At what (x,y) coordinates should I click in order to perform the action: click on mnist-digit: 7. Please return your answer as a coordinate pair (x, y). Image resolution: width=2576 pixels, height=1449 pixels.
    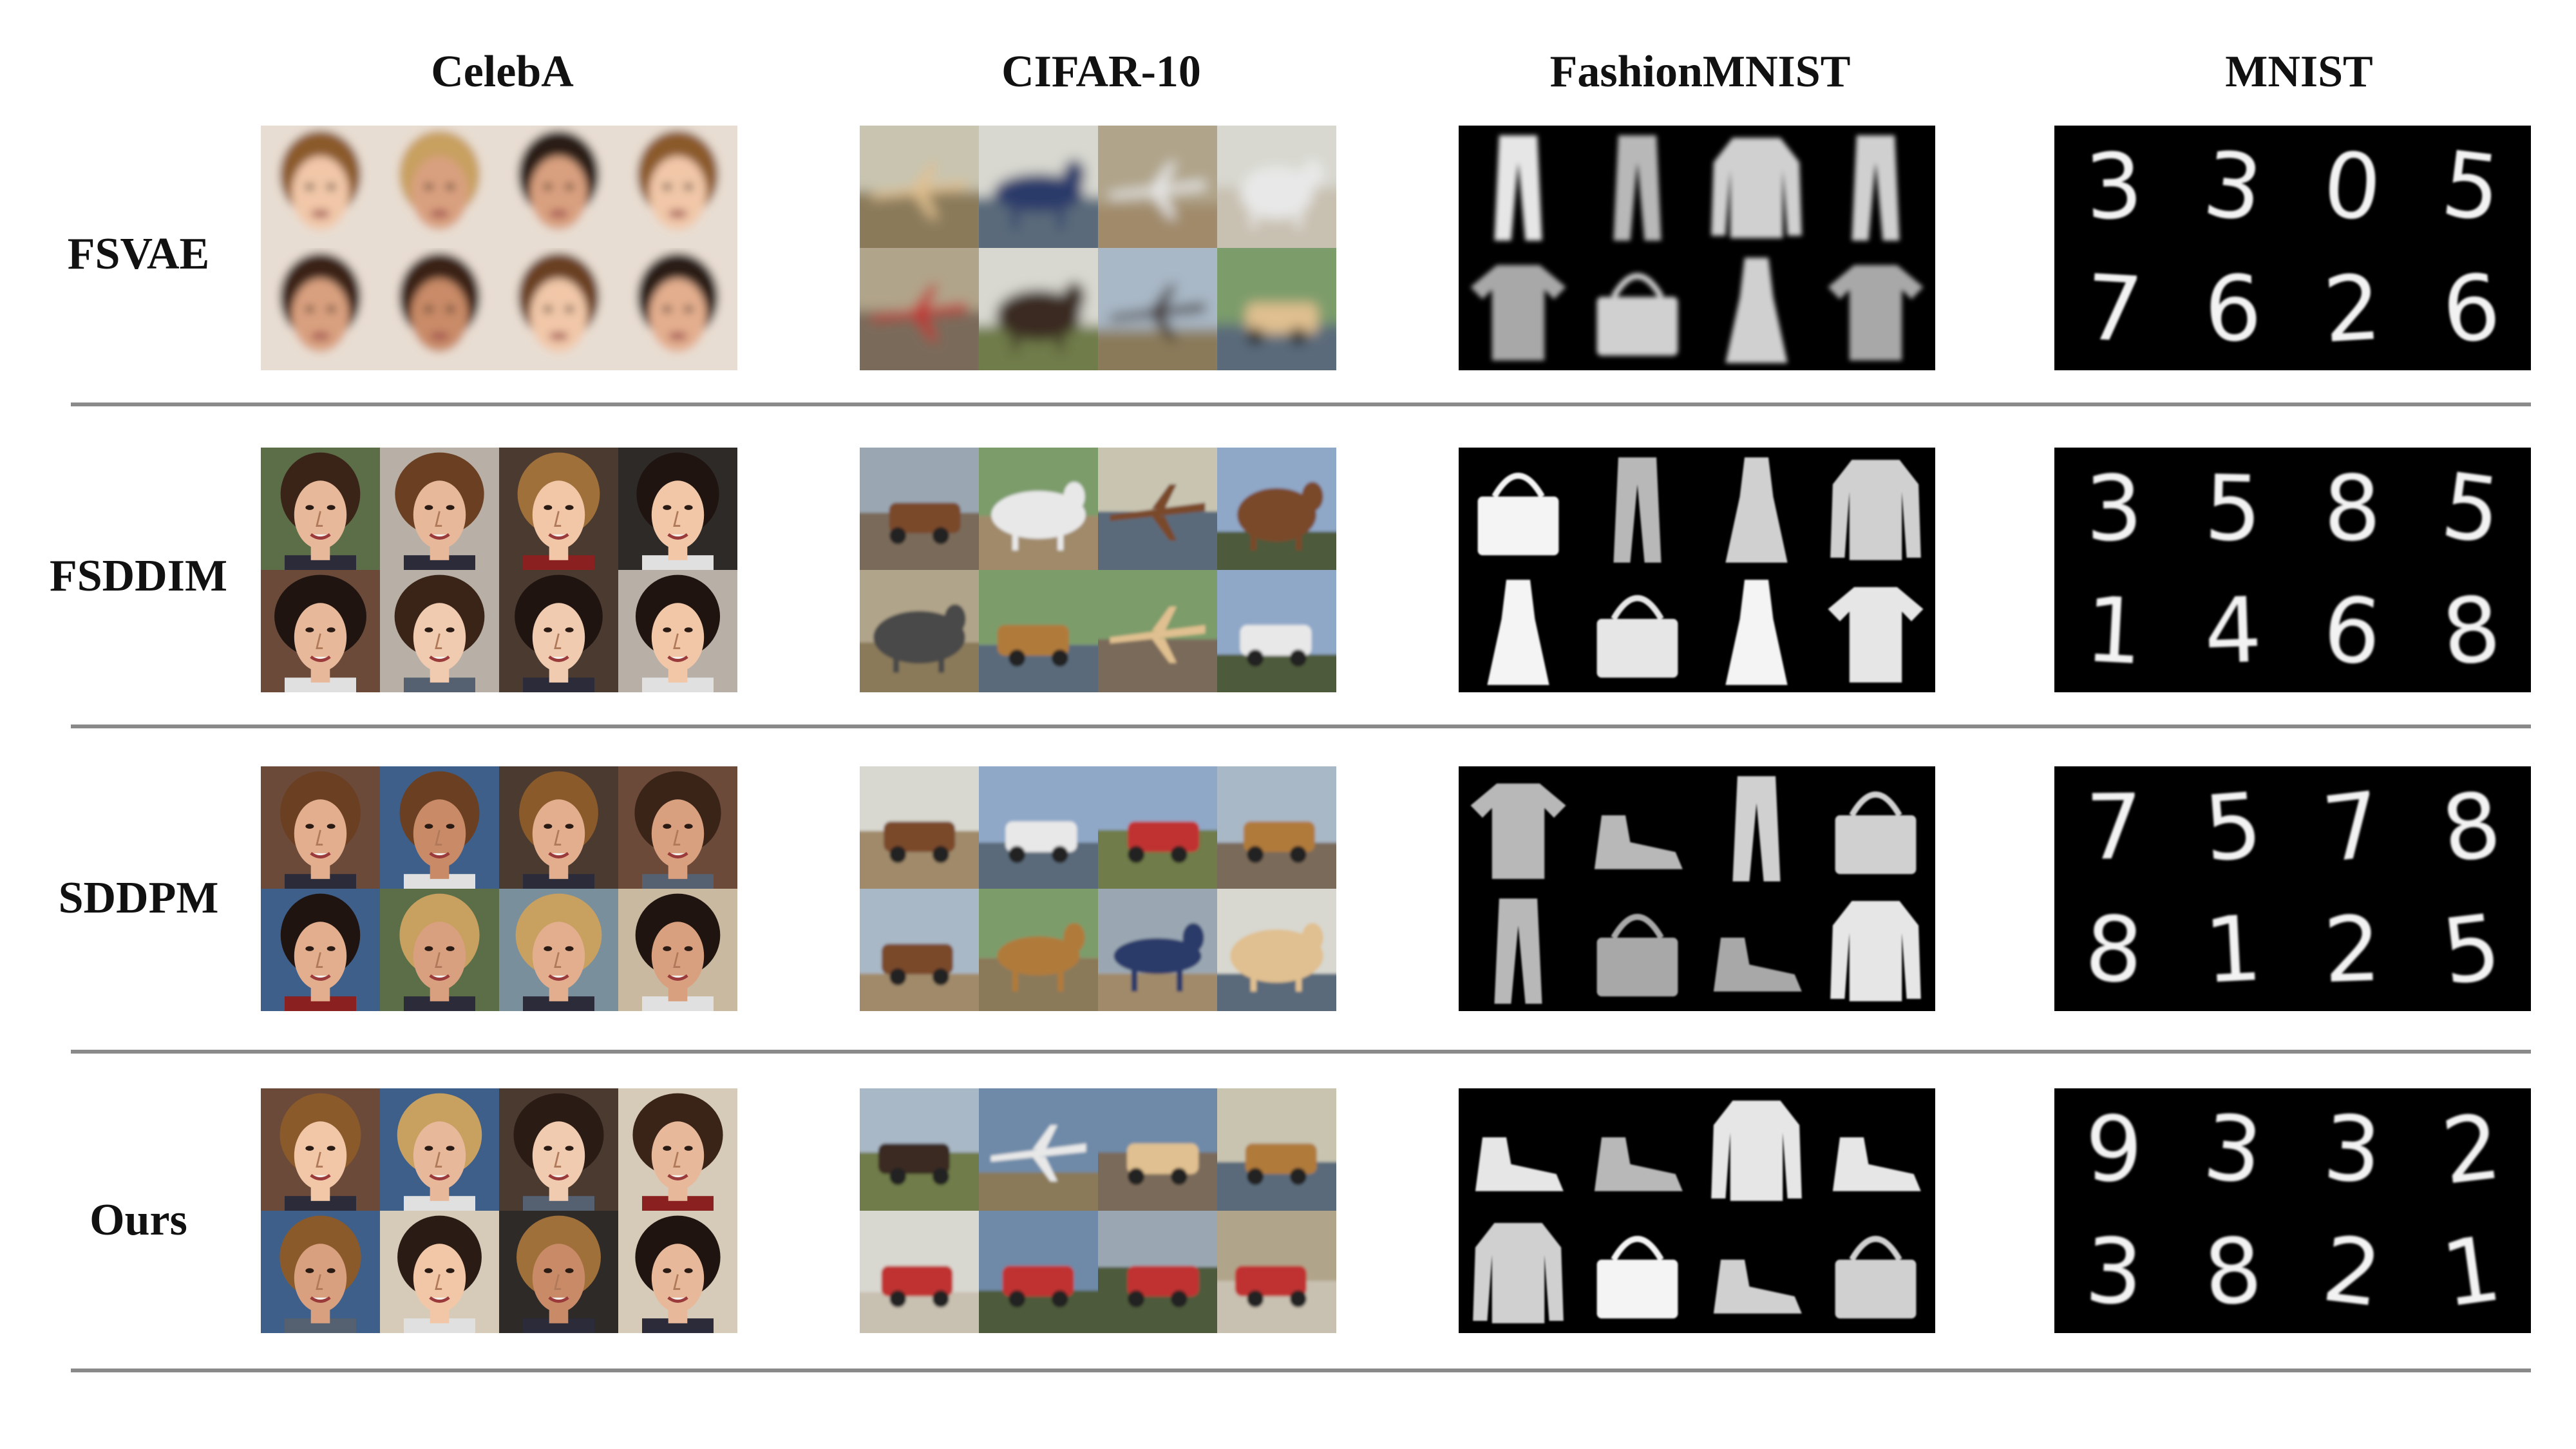
    Looking at the image, I should click on (2114, 309).